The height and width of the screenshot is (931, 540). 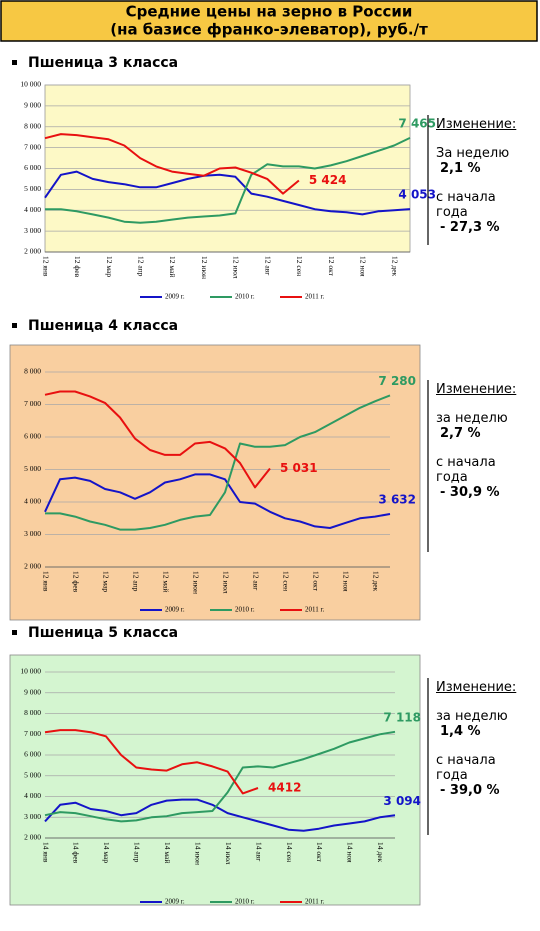 I want to click on header-title: Средние цены на зерно в России, so click(x=269, y=12).